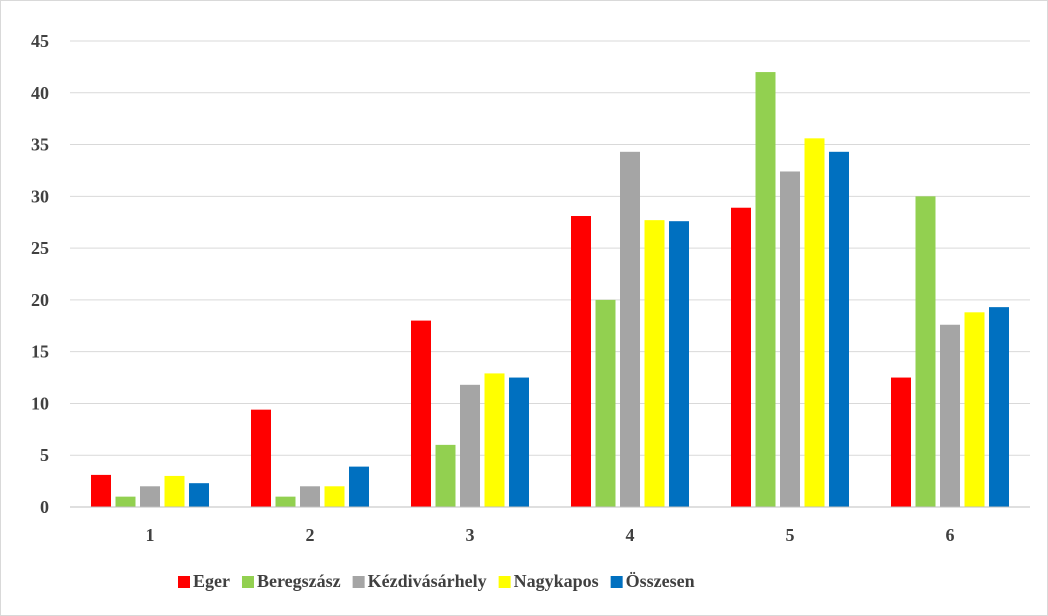 This screenshot has width=1048, height=616. I want to click on x-tick-label: 5, so click(790, 535).